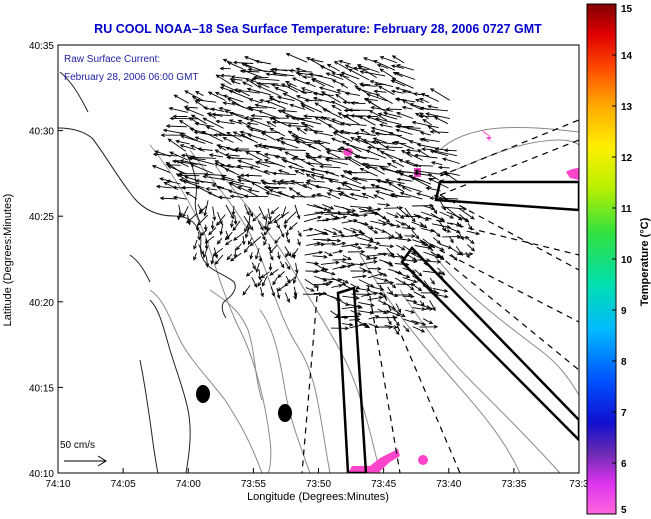 This screenshot has height=519, width=651. I want to click on colorbar-label: Temperature (°C), so click(645, 261).